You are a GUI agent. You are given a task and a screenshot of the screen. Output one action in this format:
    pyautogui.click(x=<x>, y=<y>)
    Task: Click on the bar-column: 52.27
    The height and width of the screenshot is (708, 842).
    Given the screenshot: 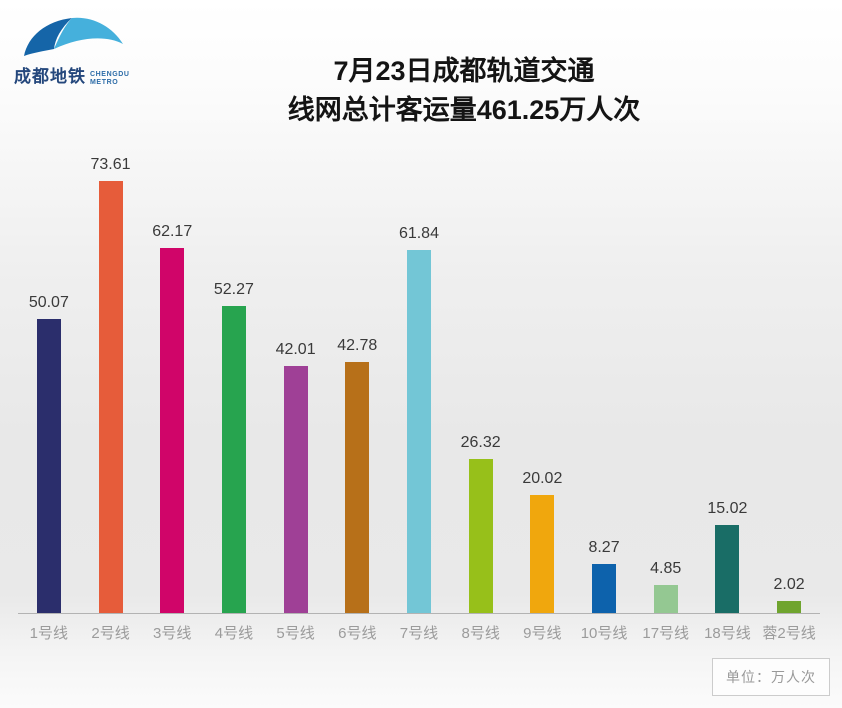 What is the action you would take?
    pyautogui.click(x=234, y=384)
    